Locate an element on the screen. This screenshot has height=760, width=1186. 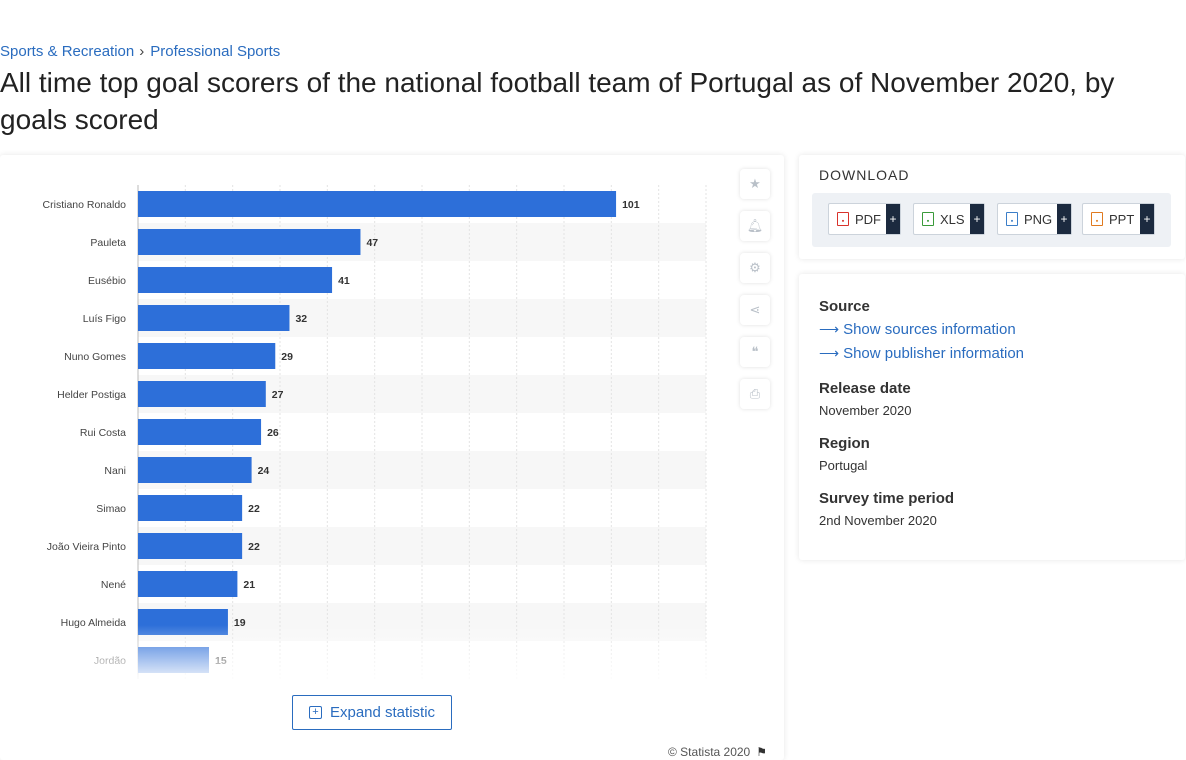
category-label: Pauleta is located at coordinates (108, 243).